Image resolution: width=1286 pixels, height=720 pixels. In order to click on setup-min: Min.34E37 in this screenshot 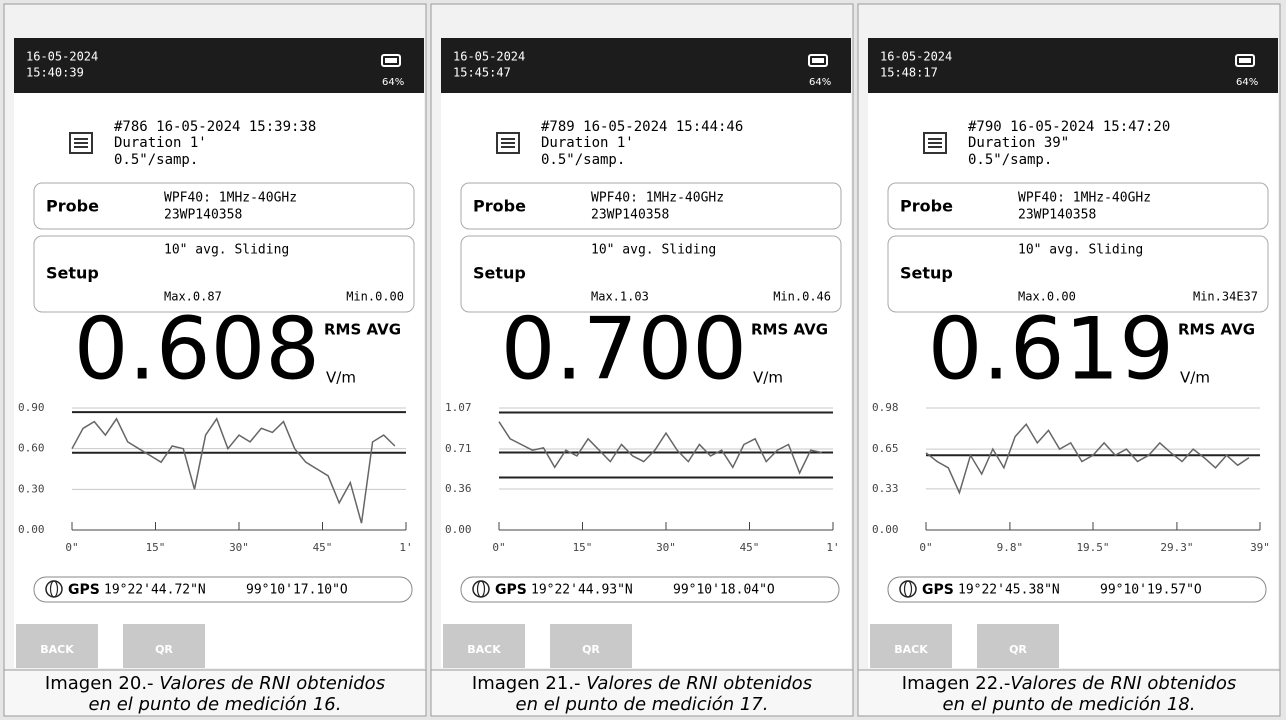, I will do `click(1225, 297)`.